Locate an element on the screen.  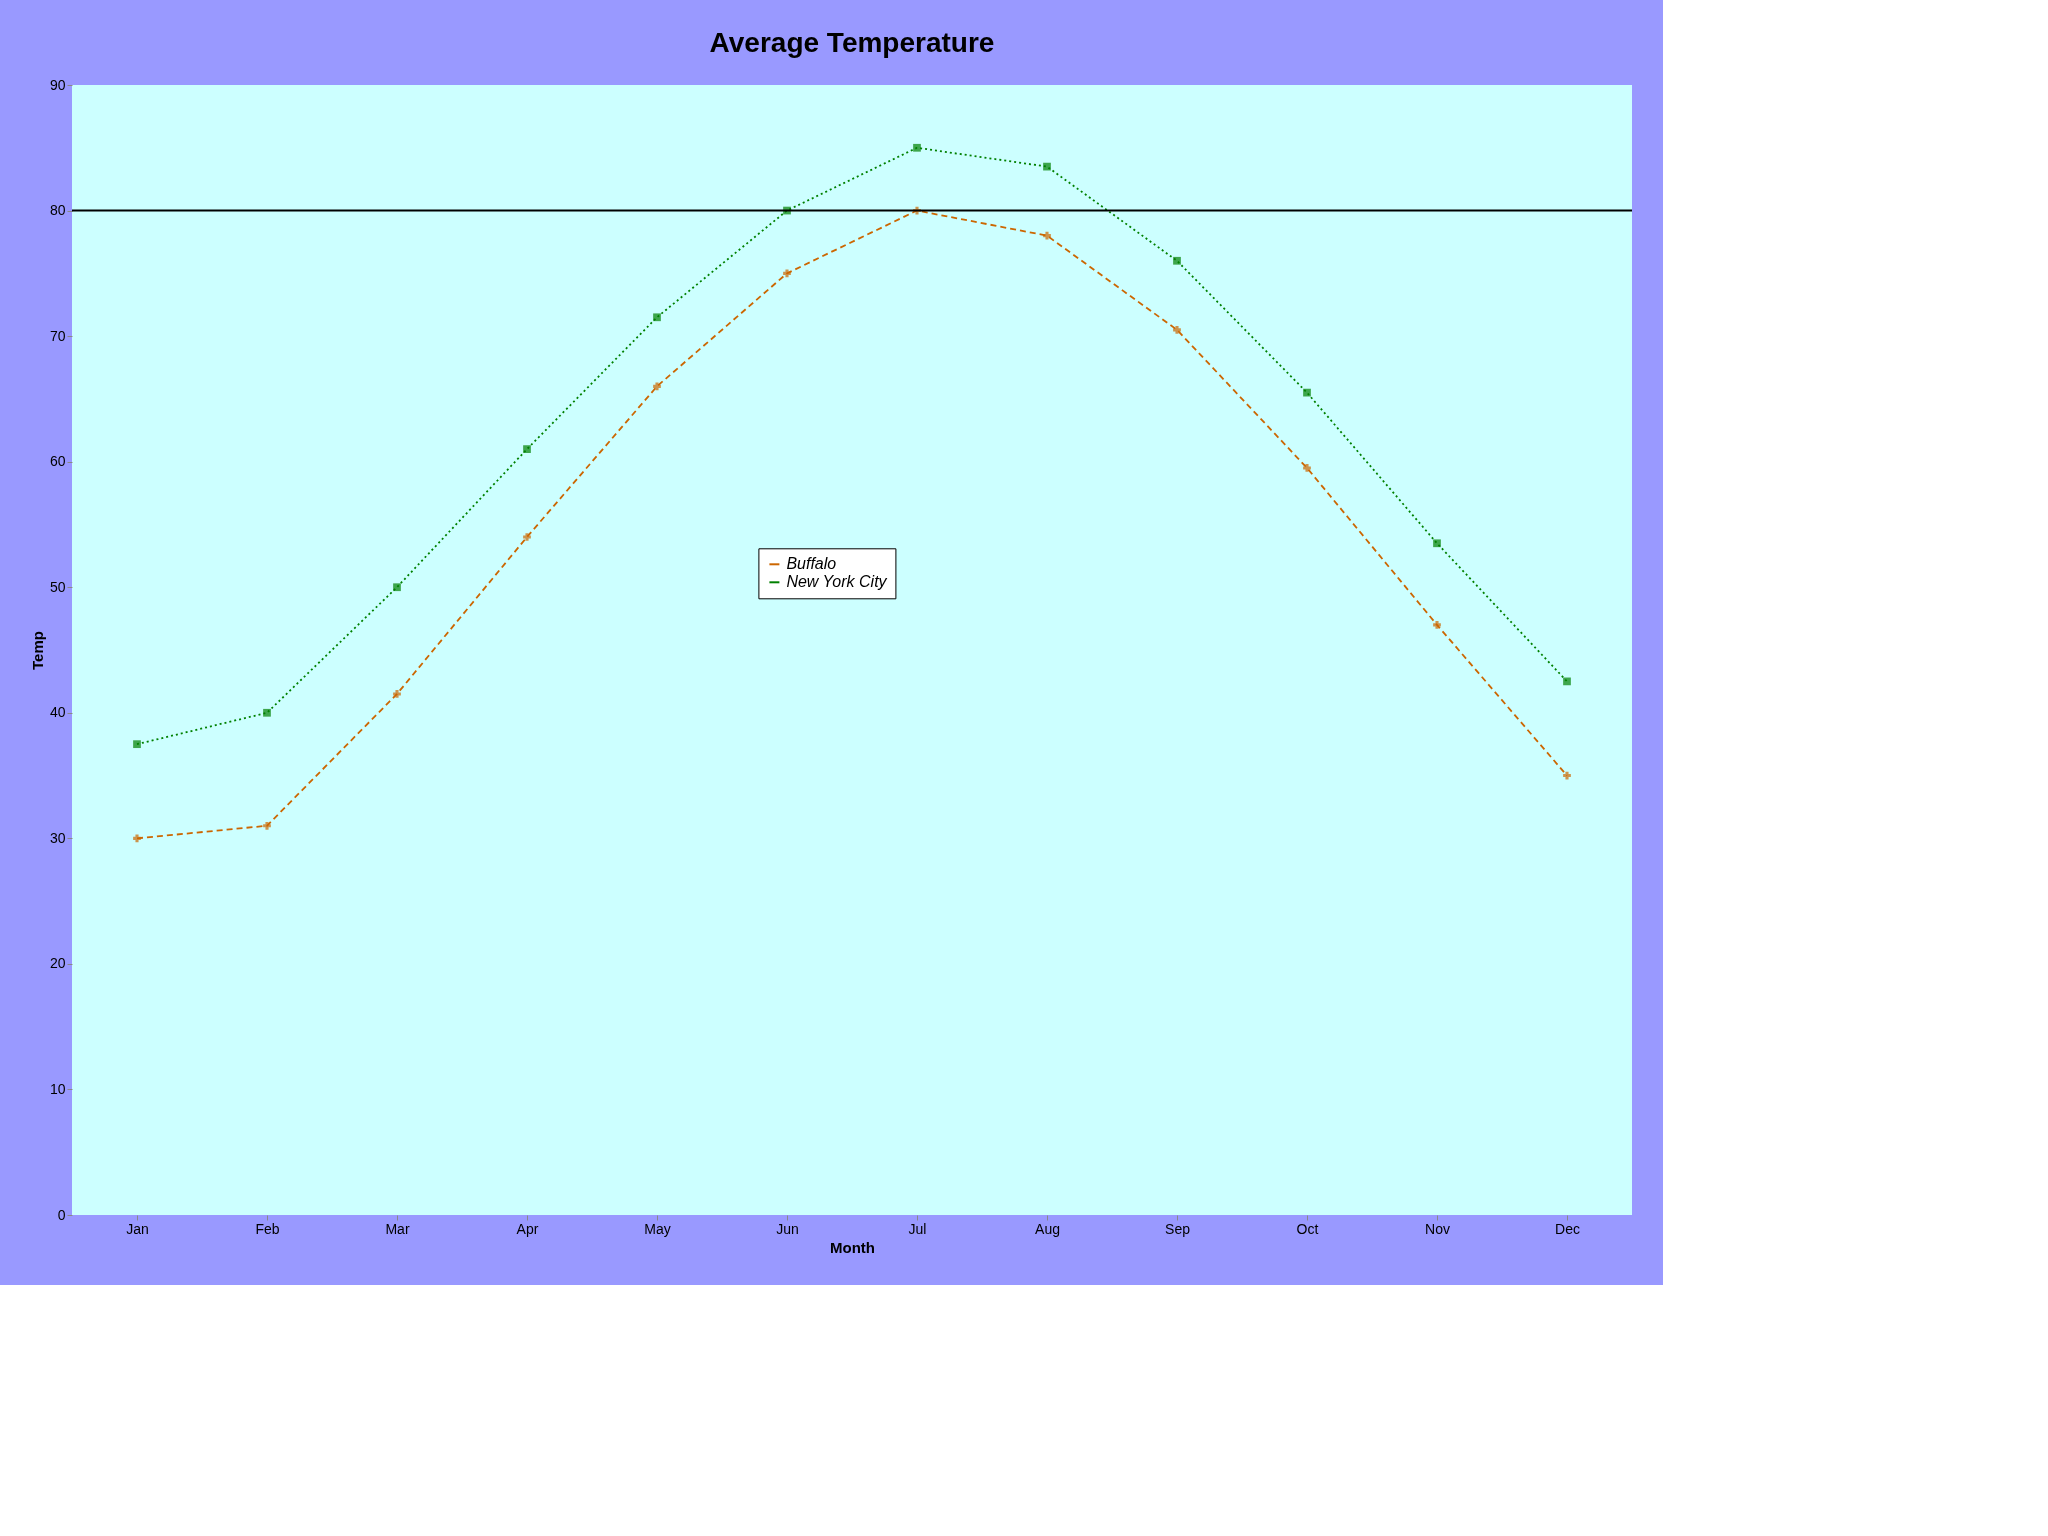
x-tick-label: Sep is located at coordinates (1178, 1228).